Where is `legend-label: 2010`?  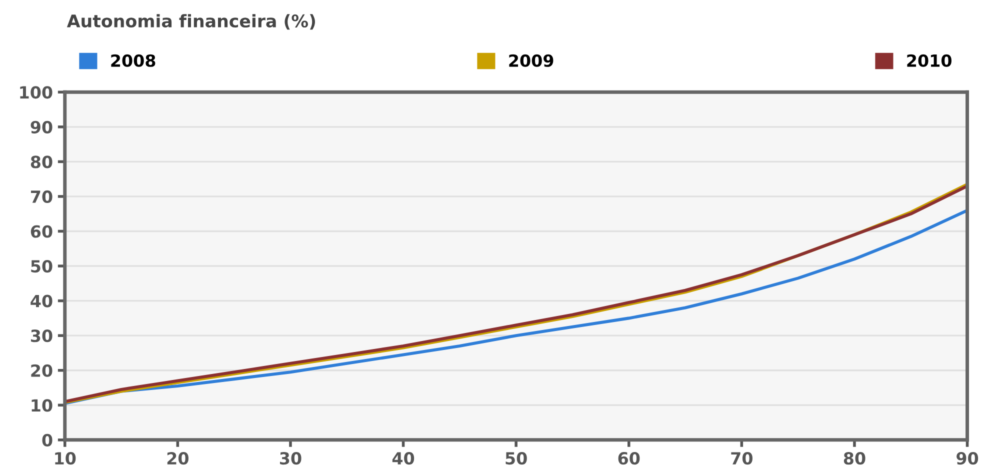 legend-label: 2010 is located at coordinates (929, 60).